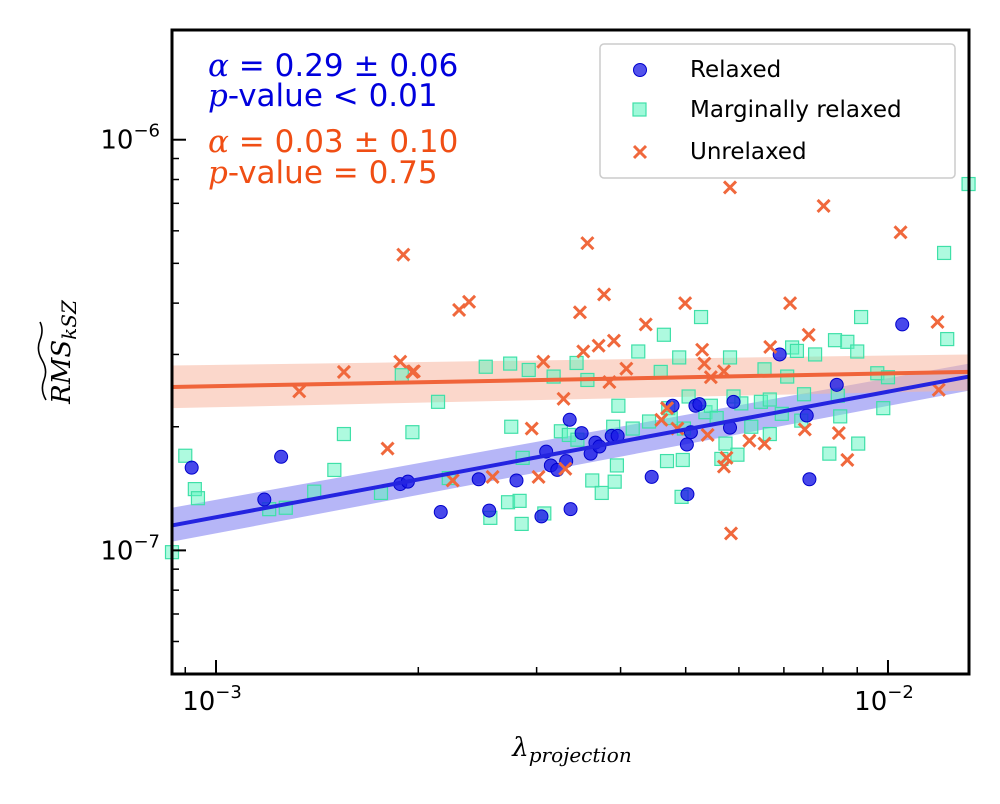  I want to click on y-tick-label: 10⁻⁶, so click(130, 138).